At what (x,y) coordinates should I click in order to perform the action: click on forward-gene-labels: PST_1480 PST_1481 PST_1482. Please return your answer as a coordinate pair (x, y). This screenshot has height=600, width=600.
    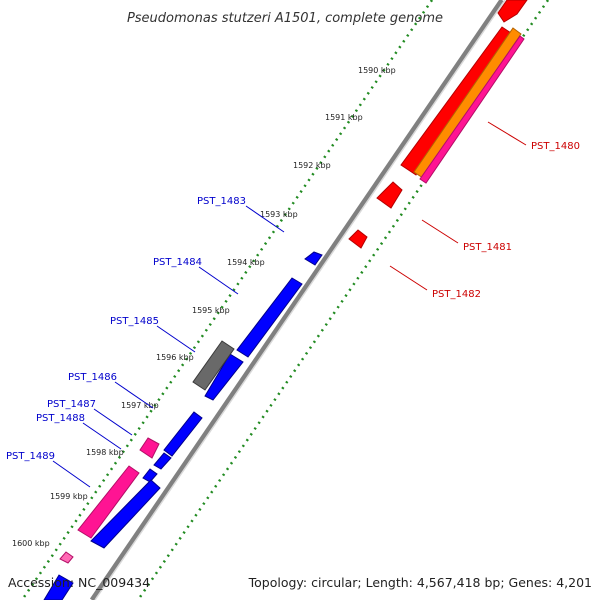
    Looking at the image, I should click on (484, 210).